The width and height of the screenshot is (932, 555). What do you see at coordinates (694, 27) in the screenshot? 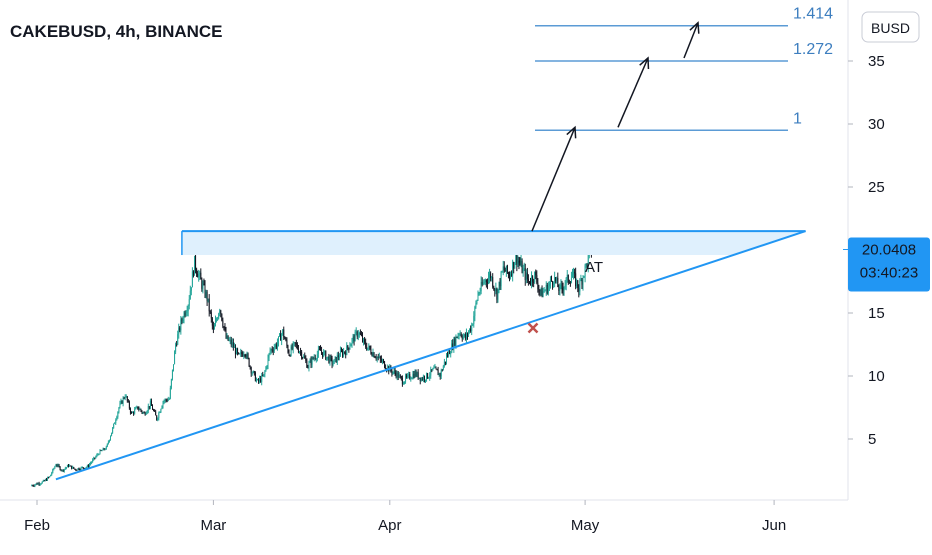
I see `arrow-head-icon` at bounding box center [694, 27].